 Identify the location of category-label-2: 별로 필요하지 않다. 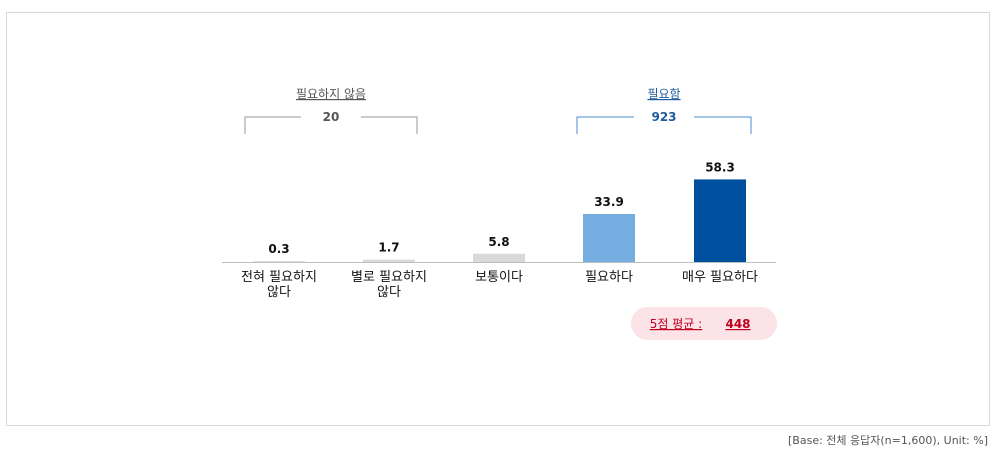
(389, 285).